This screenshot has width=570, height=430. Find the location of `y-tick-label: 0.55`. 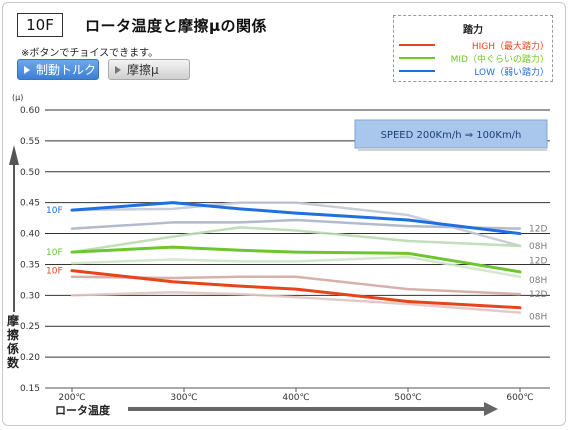

y-tick-label: 0.55 is located at coordinates (30, 142).